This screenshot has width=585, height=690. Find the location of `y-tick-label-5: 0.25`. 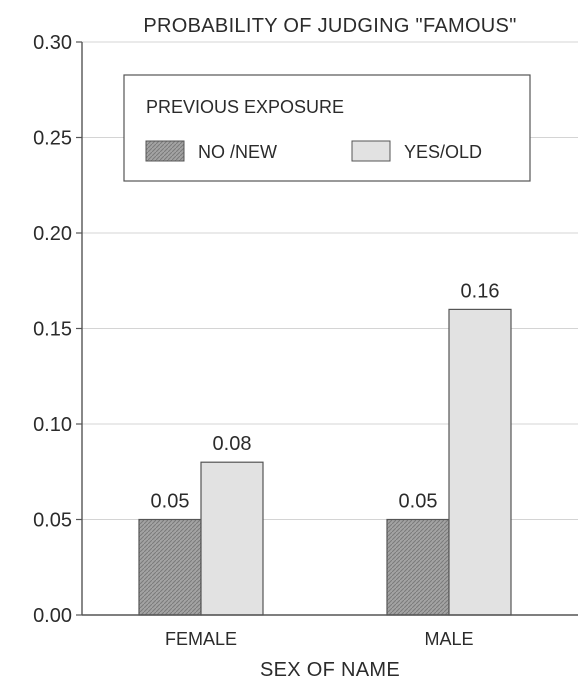

y-tick-label-5: 0.25 is located at coordinates (52, 139).